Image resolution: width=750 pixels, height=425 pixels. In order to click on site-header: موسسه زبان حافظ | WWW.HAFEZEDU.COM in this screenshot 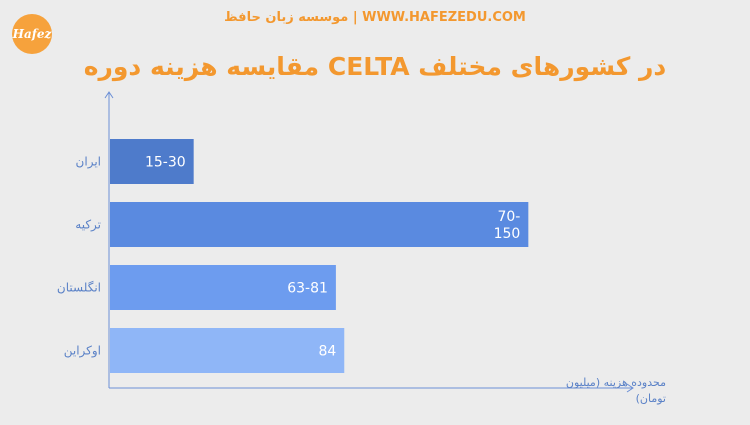, I will do `click(375, 17)`.